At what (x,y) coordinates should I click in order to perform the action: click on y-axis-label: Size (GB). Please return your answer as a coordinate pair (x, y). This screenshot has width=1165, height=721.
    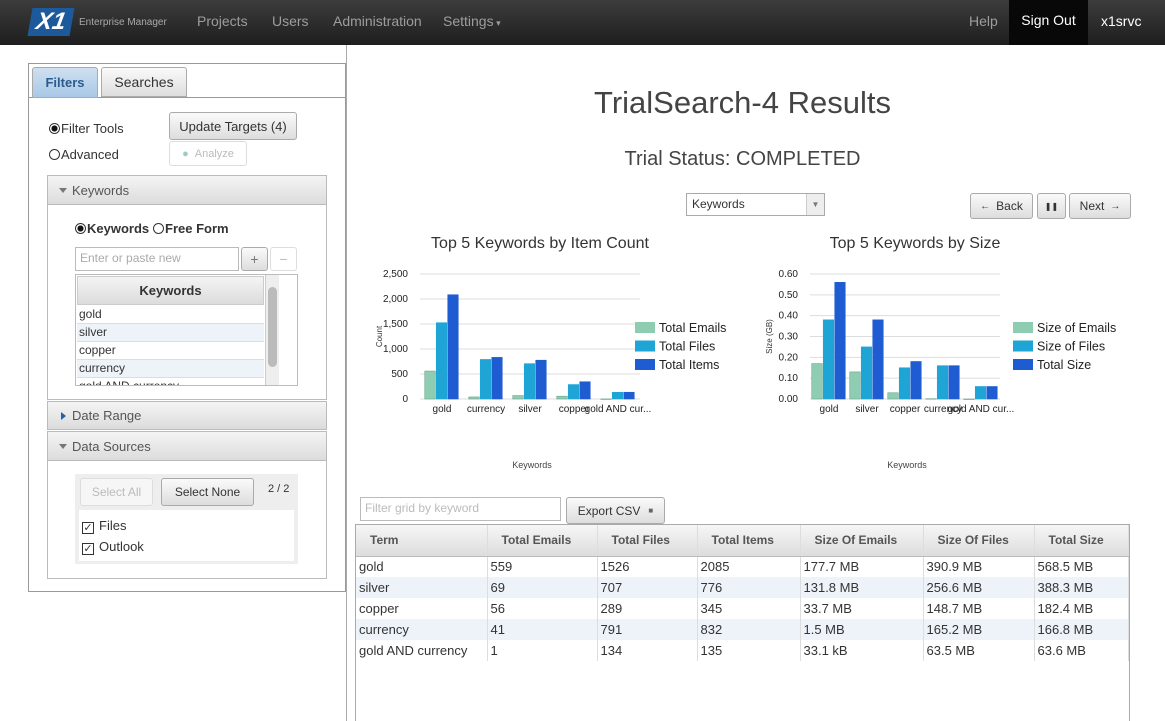
    Looking at the image, I should click on (769, 336).